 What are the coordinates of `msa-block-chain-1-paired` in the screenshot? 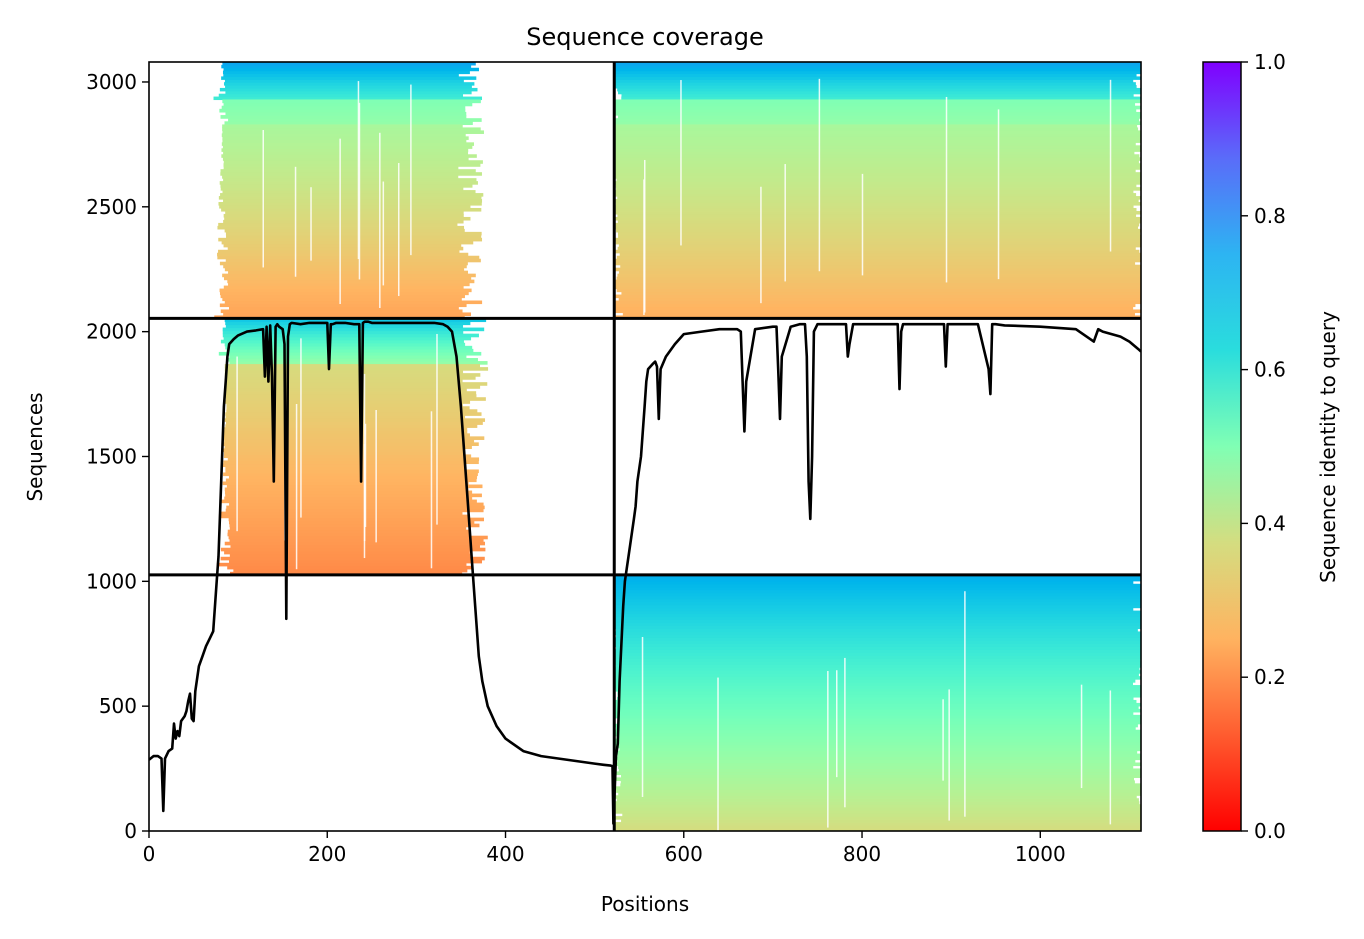 It's located at (348, 191).